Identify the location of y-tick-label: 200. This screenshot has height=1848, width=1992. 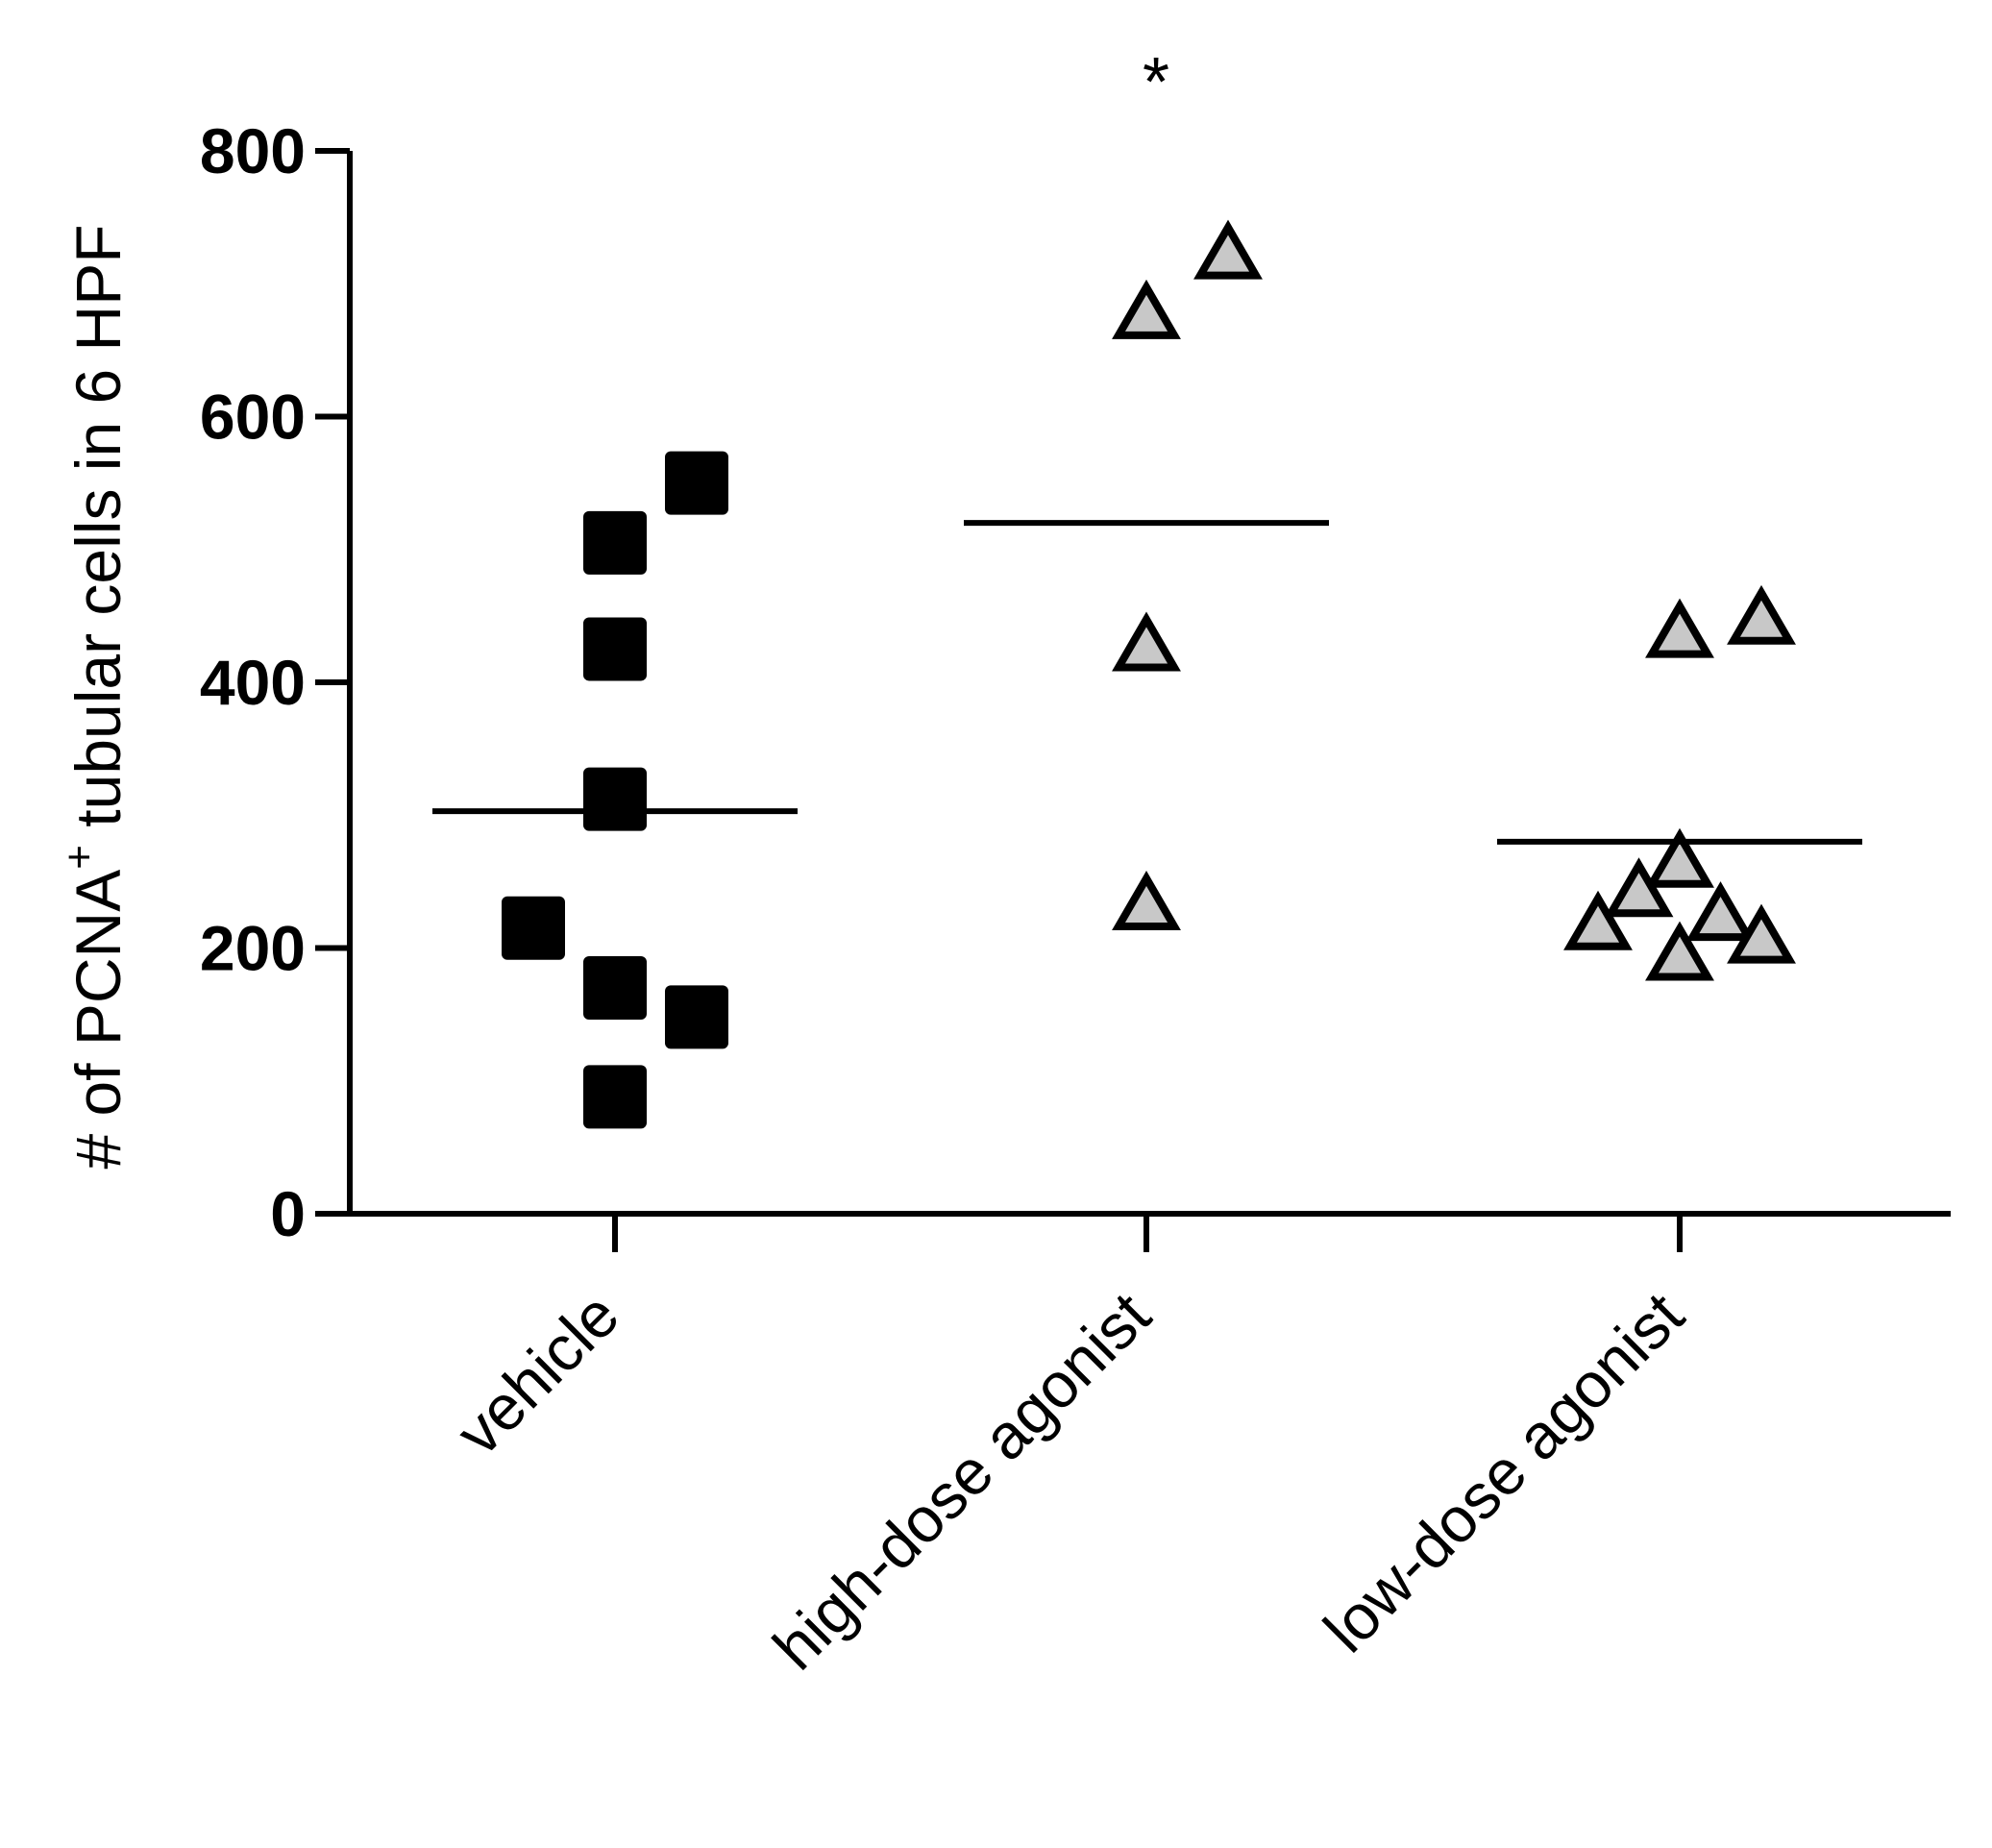
(253, 948).